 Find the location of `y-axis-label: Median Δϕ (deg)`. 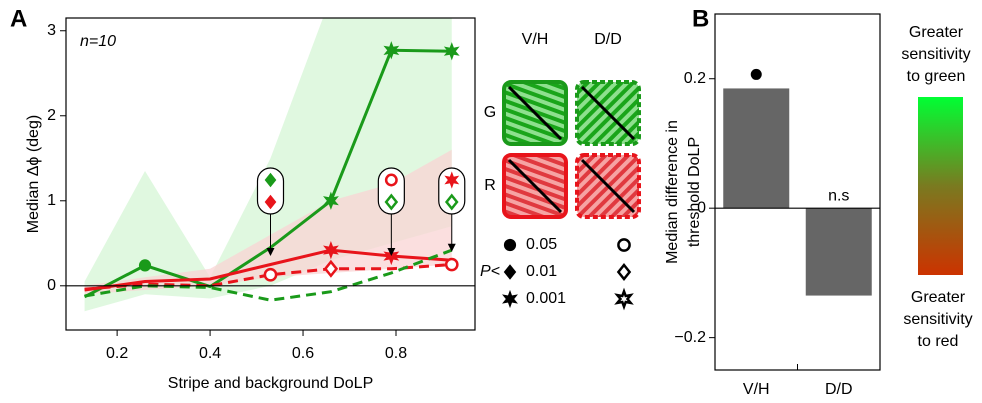

y-axis-label: Median Δϕ (deg) is located at coordinates (33, 174).